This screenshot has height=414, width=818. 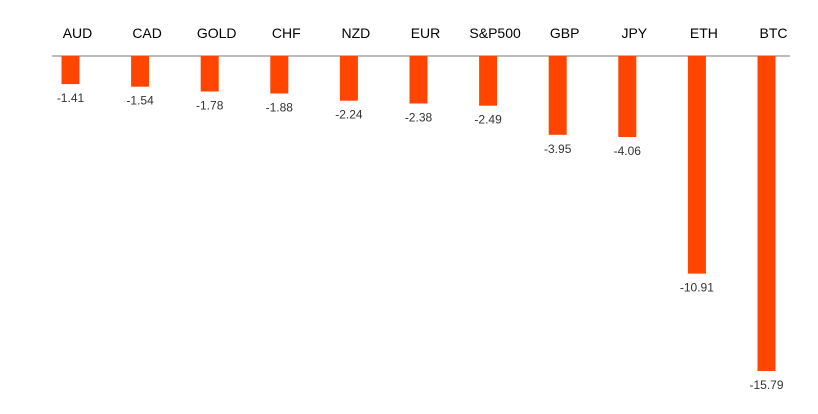 What do you see at coordinates (147, 33) in the screenshot?
I see `category-label: CAD` at bounding box center [147, 33].